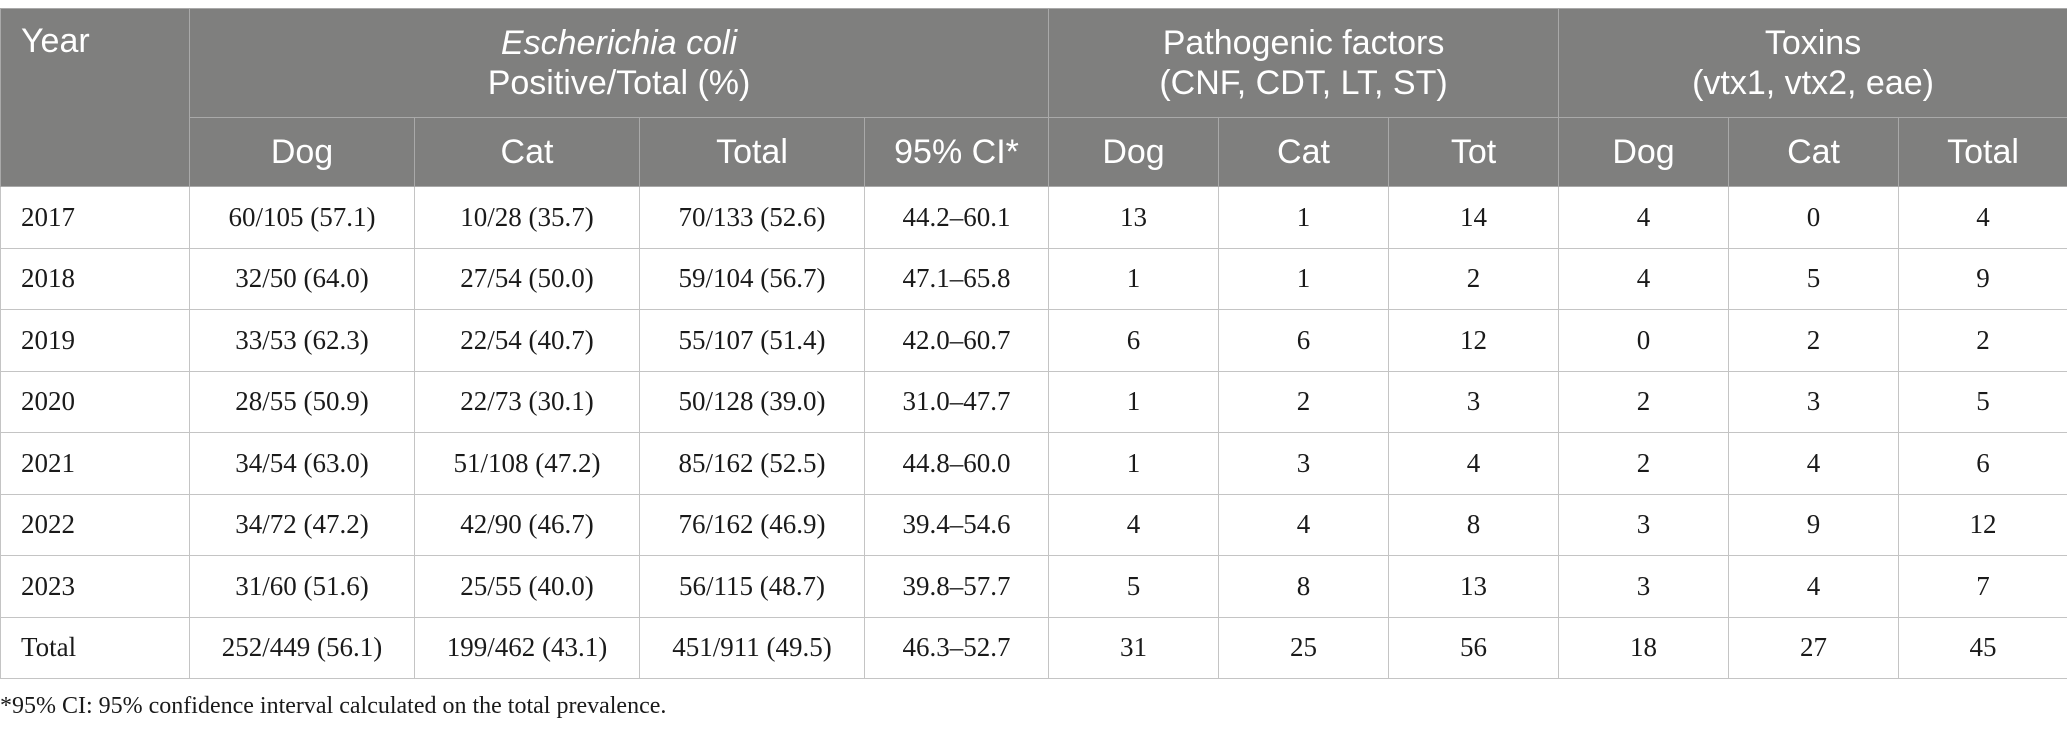  Describe the element at coordinates (527, 401) in the screenshot. I see `cell-ecoli-cat: 22/73 (30.1)` at that location.